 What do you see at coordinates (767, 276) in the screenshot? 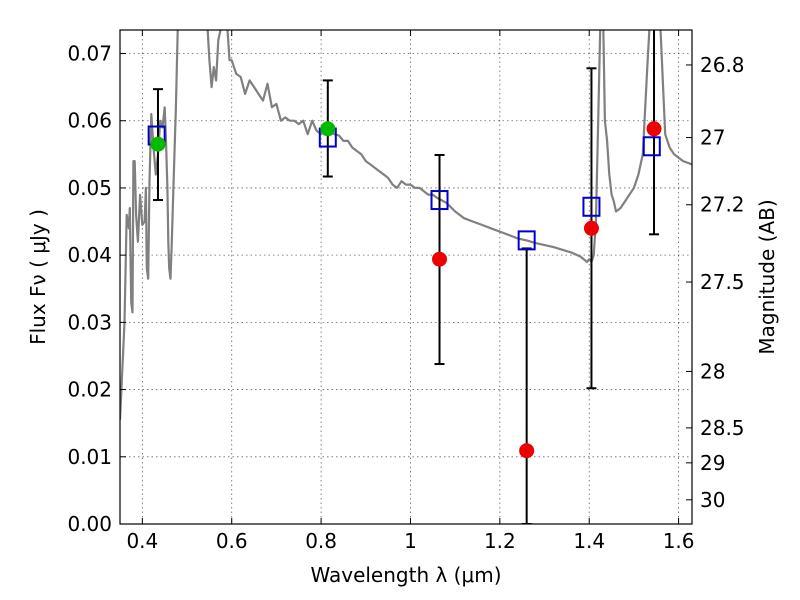
I see `y-axis-right-label: Magnitude (AB)` at bounding box center [767, 276].